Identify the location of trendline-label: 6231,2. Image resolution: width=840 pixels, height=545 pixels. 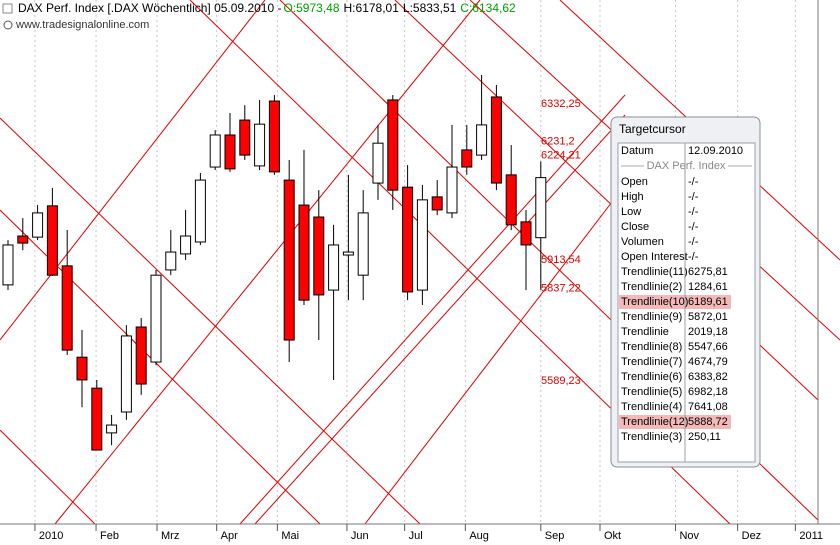
(558, 142).